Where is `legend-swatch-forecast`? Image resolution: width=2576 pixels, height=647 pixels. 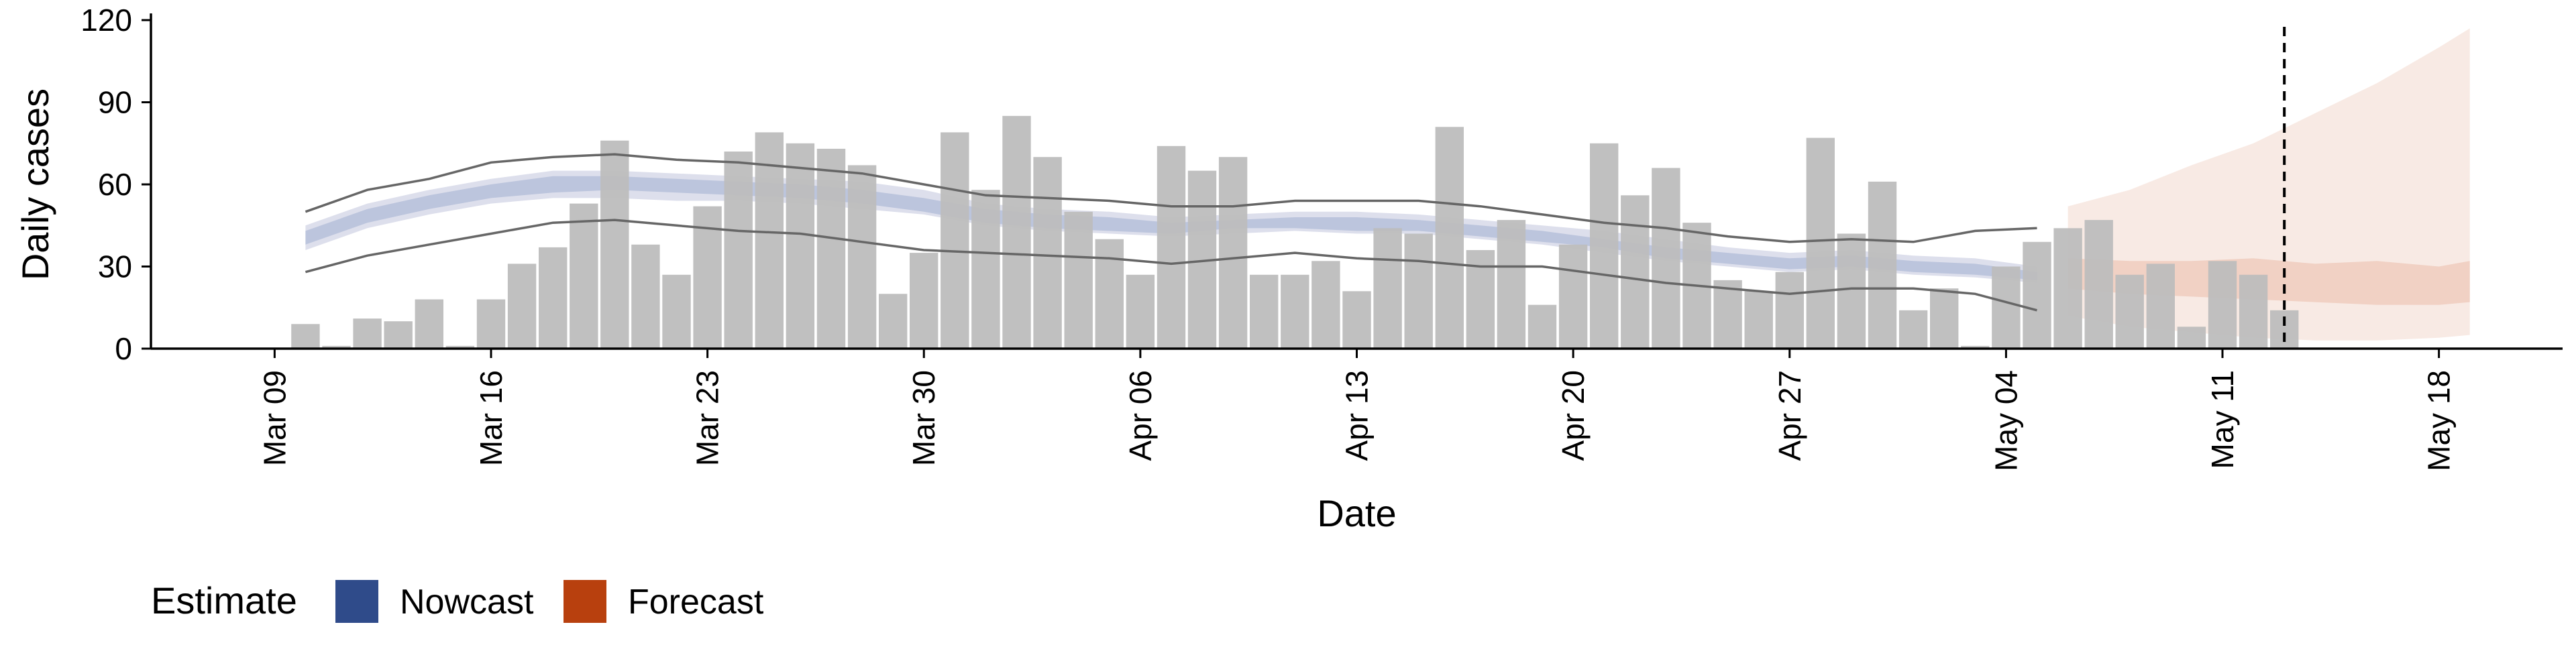
legend-swatch-forecast is located at coordinates (585, 602).